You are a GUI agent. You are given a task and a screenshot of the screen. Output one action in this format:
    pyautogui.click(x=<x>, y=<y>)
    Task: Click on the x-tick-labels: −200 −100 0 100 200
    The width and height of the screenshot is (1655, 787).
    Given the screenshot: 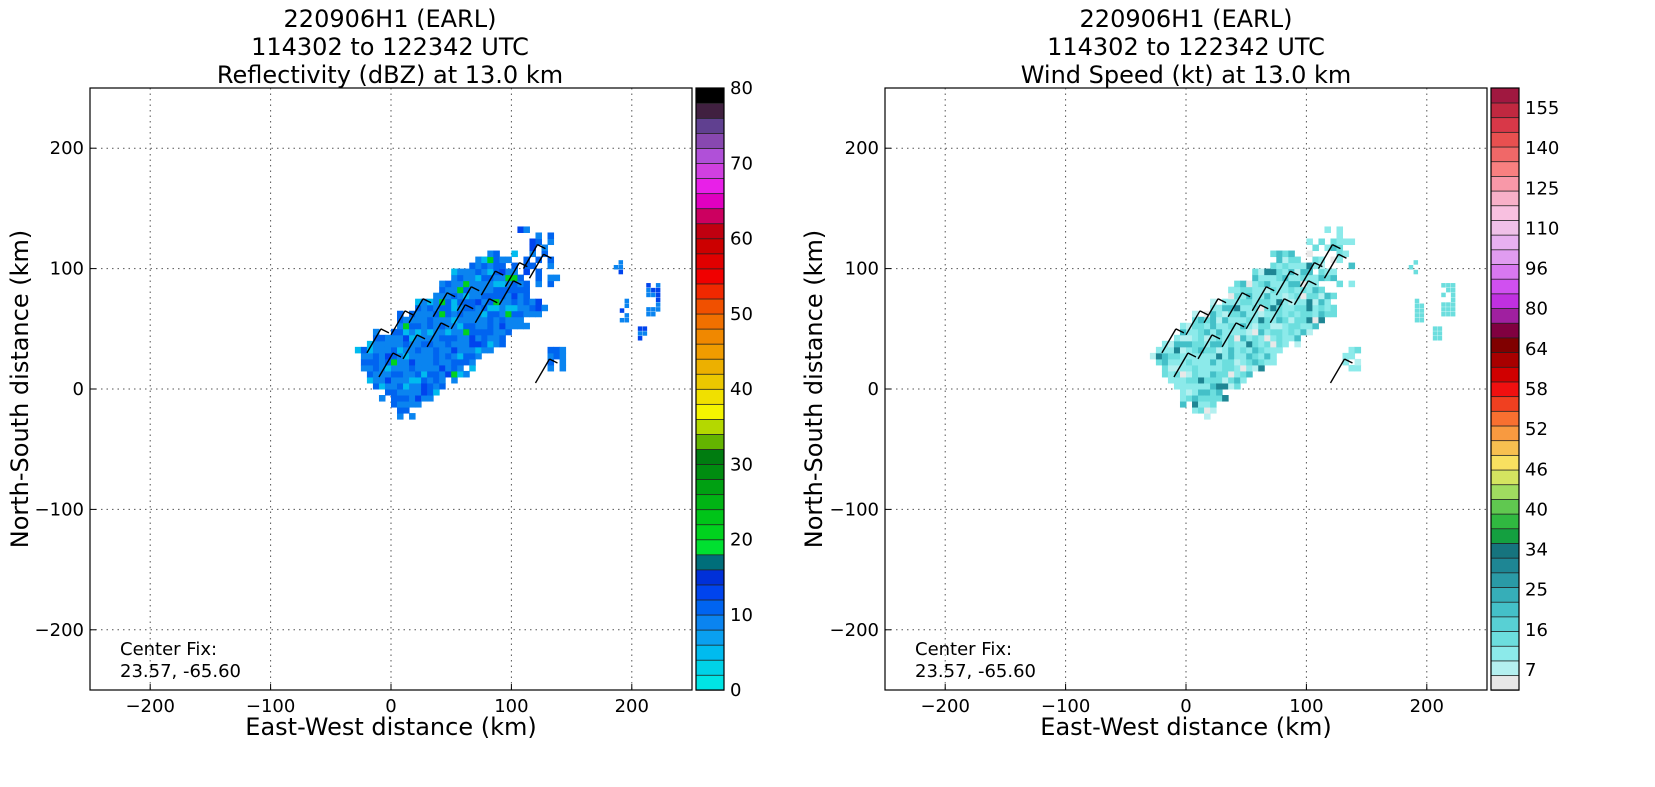 What is the action you would take?
    pyautogui.click(x=387, y=700)
    